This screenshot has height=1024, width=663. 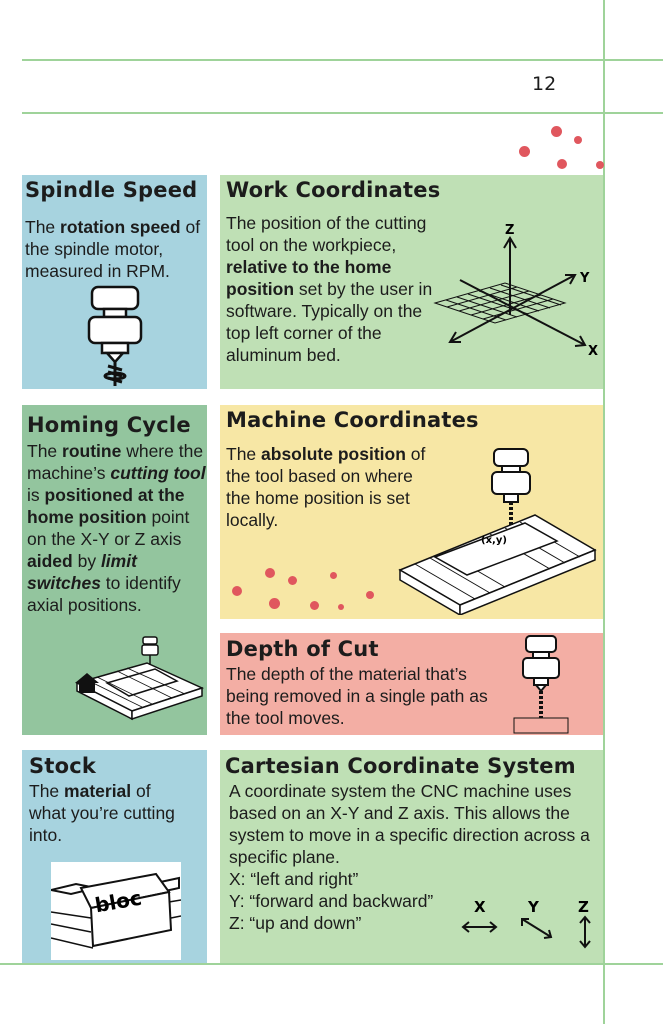 I want to click on machine-coordinates-diagram: (x,y), so click(x=497, y=531).